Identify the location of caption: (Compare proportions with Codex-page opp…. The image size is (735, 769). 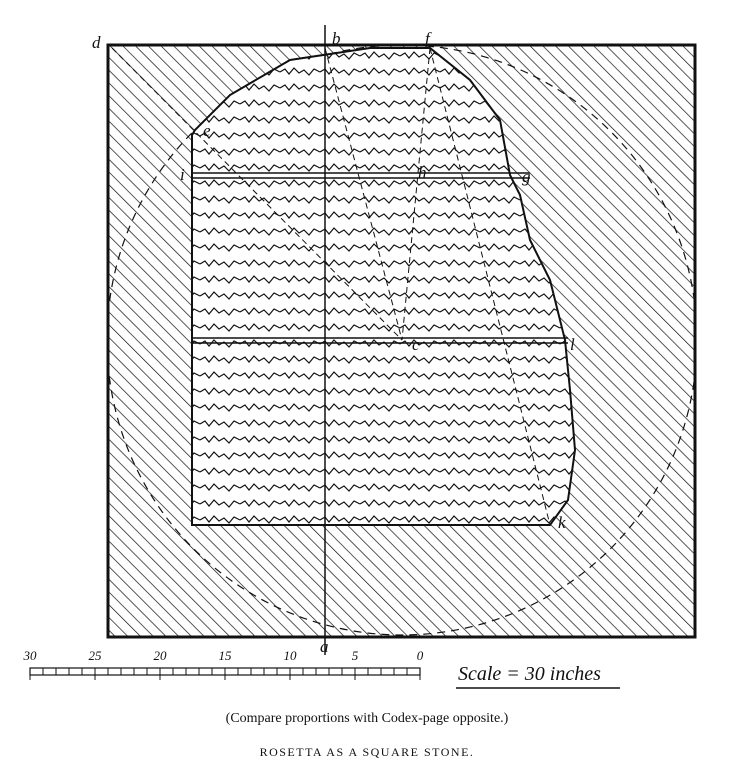
(367, 718).